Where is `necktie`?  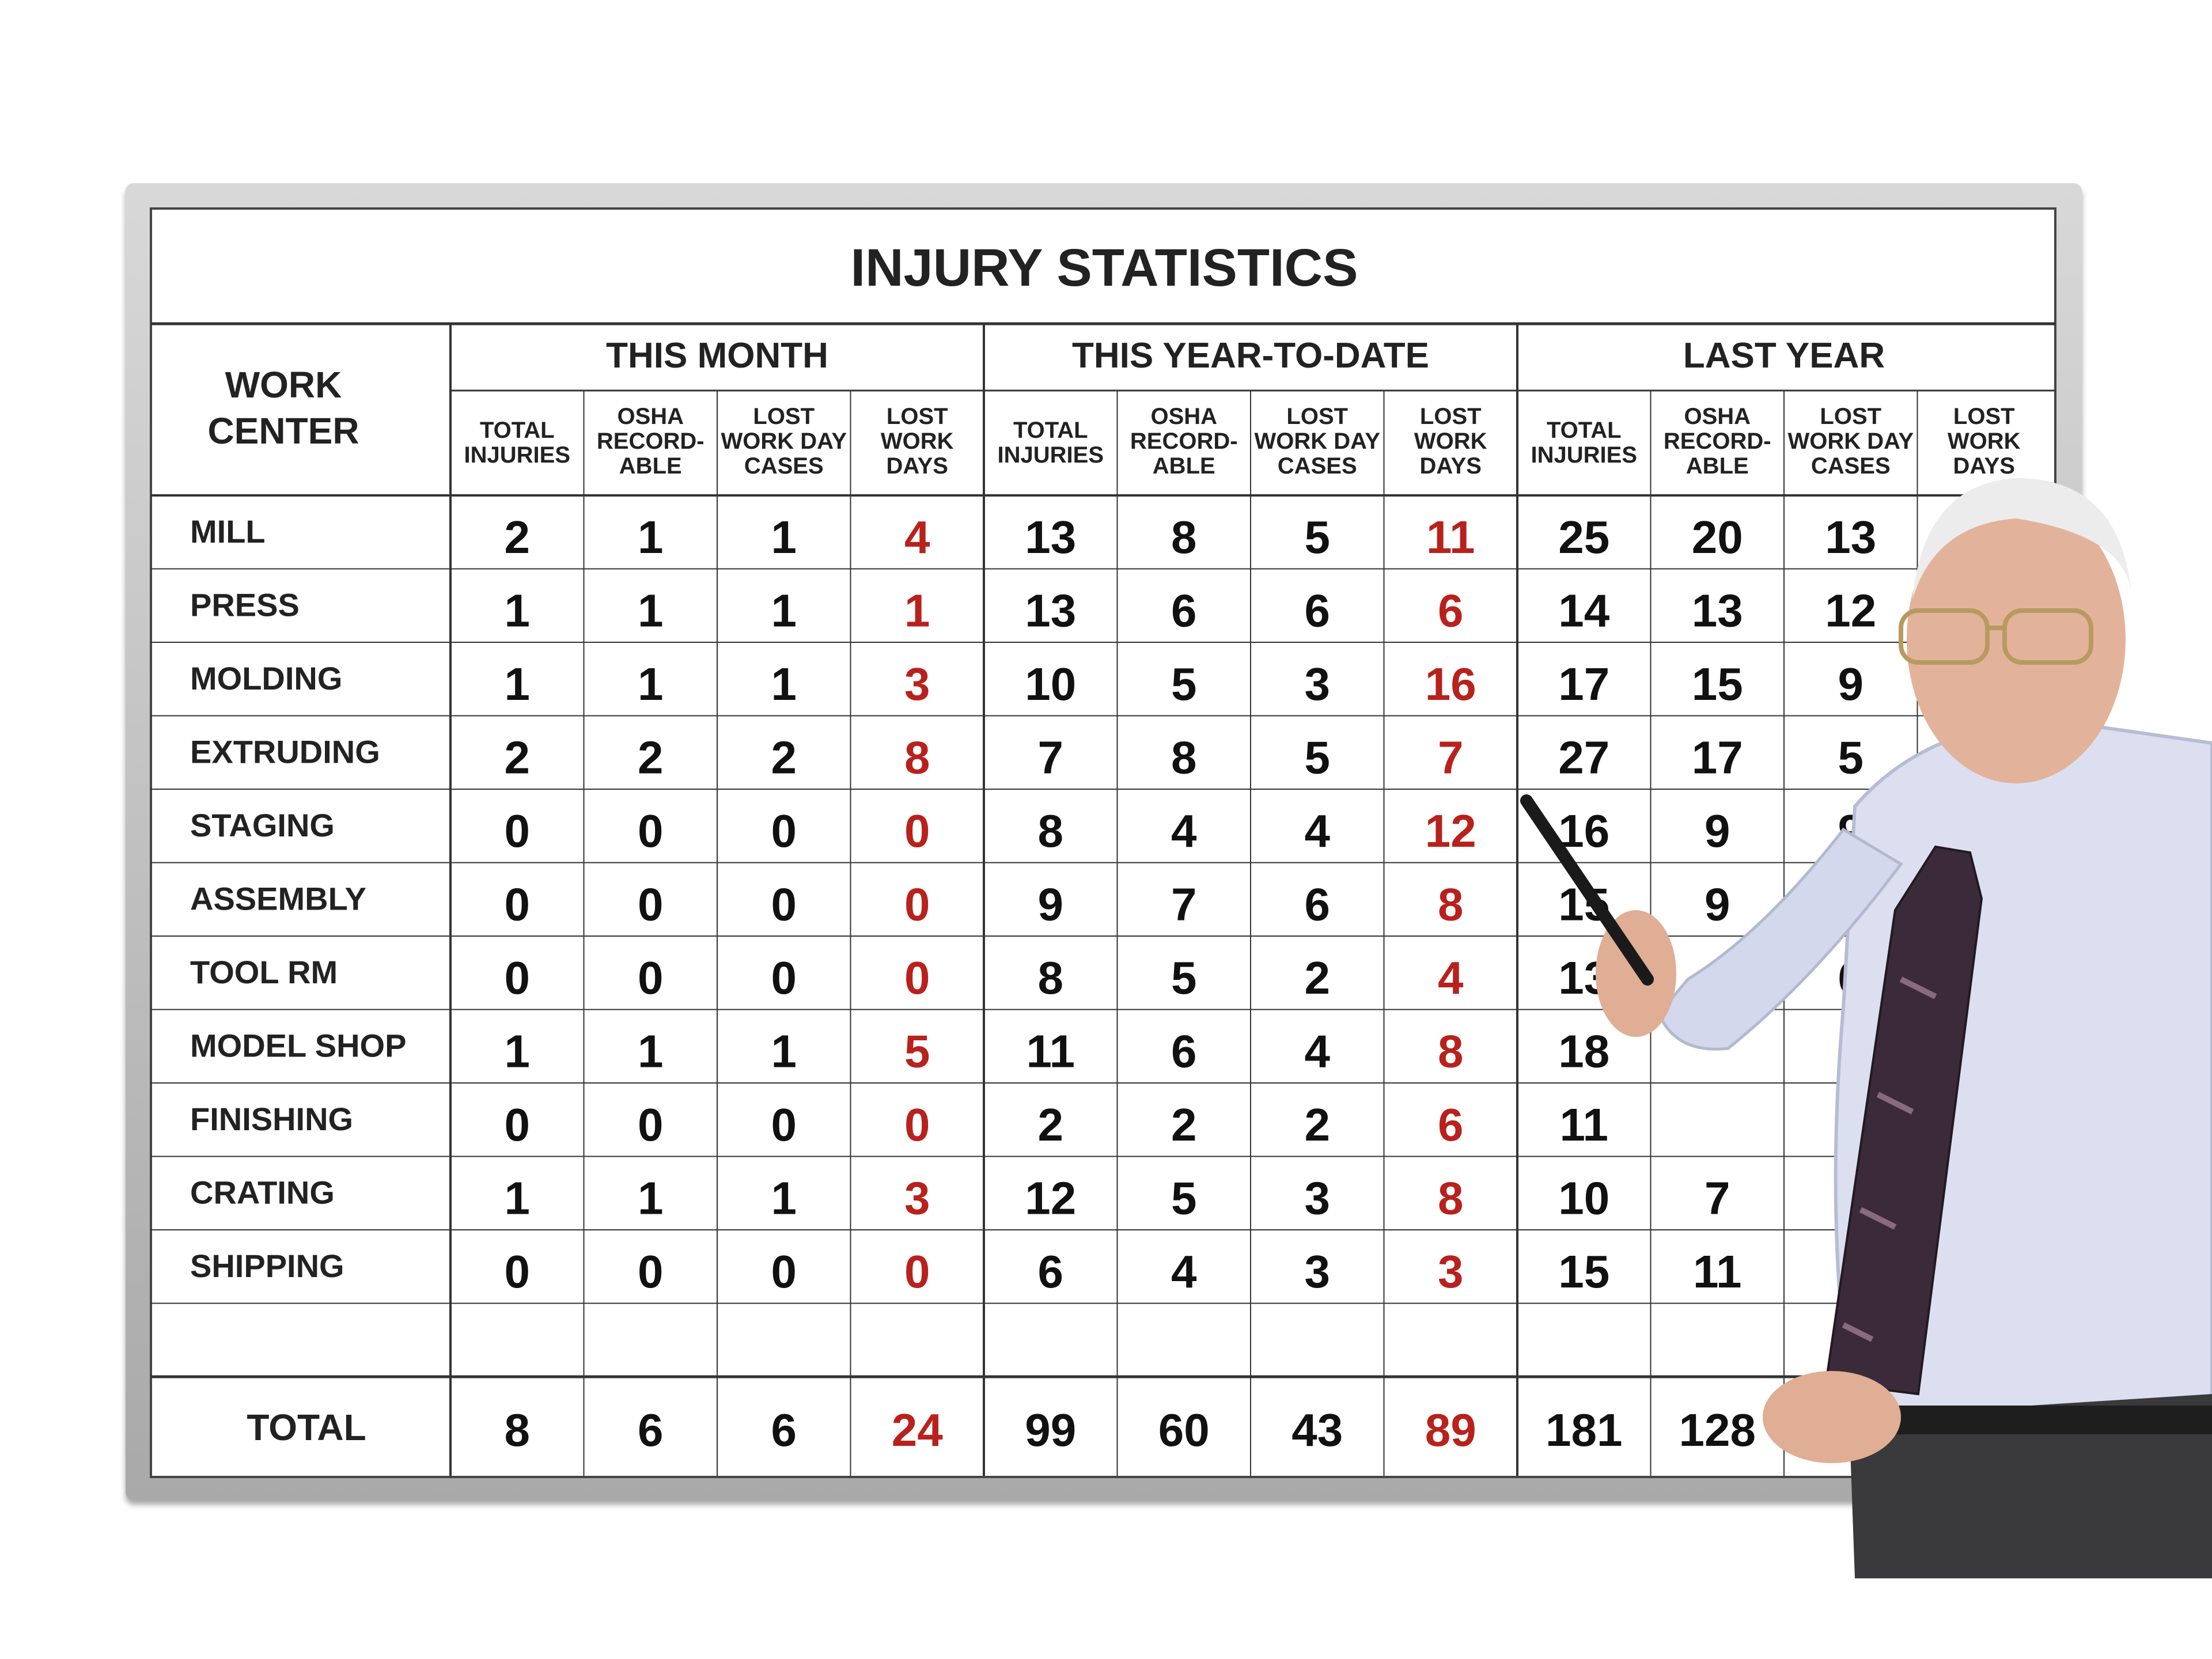
necktie is located at coordinates (1903, 1120).